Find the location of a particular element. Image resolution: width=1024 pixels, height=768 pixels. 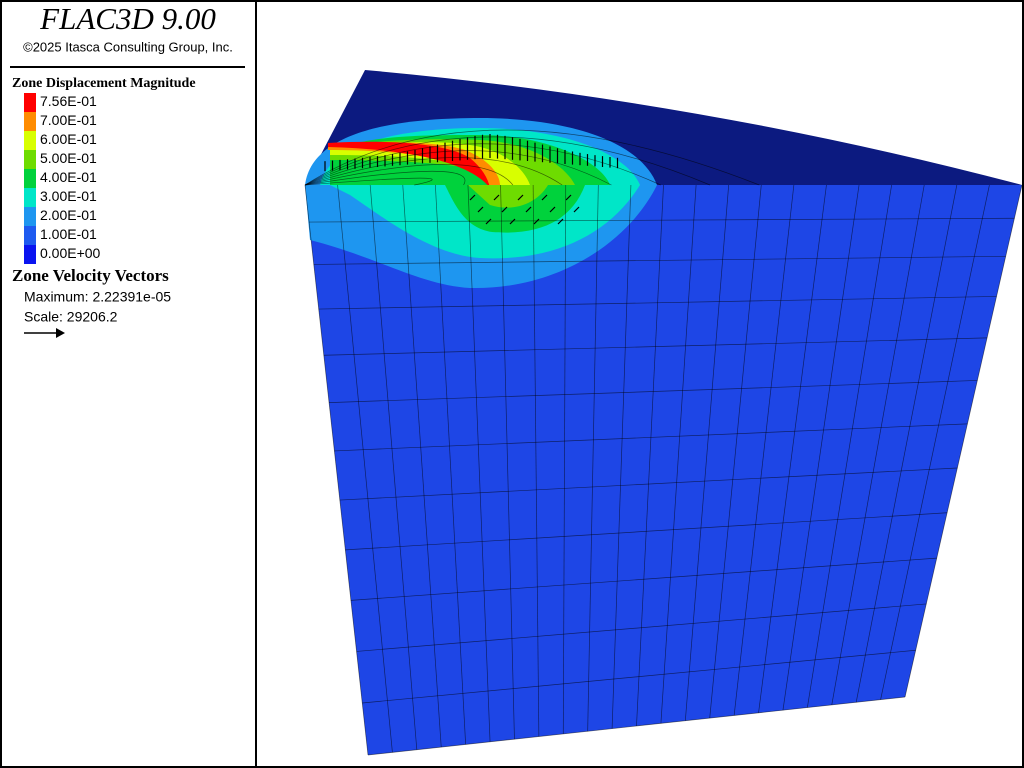

velocity-vectors is located at coordinates (471, 179).